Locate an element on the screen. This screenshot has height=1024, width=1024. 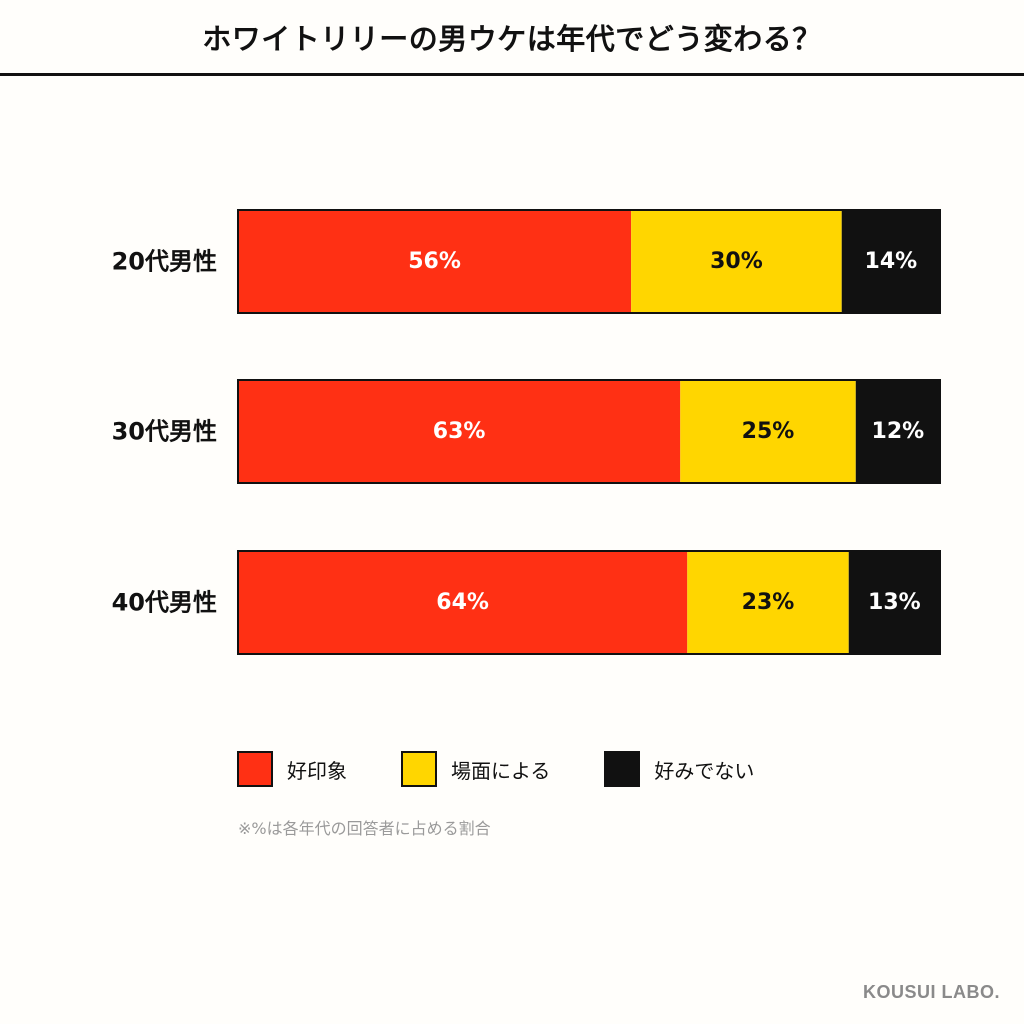
category-label: 30代男性 is located at coordinates (164, 432).